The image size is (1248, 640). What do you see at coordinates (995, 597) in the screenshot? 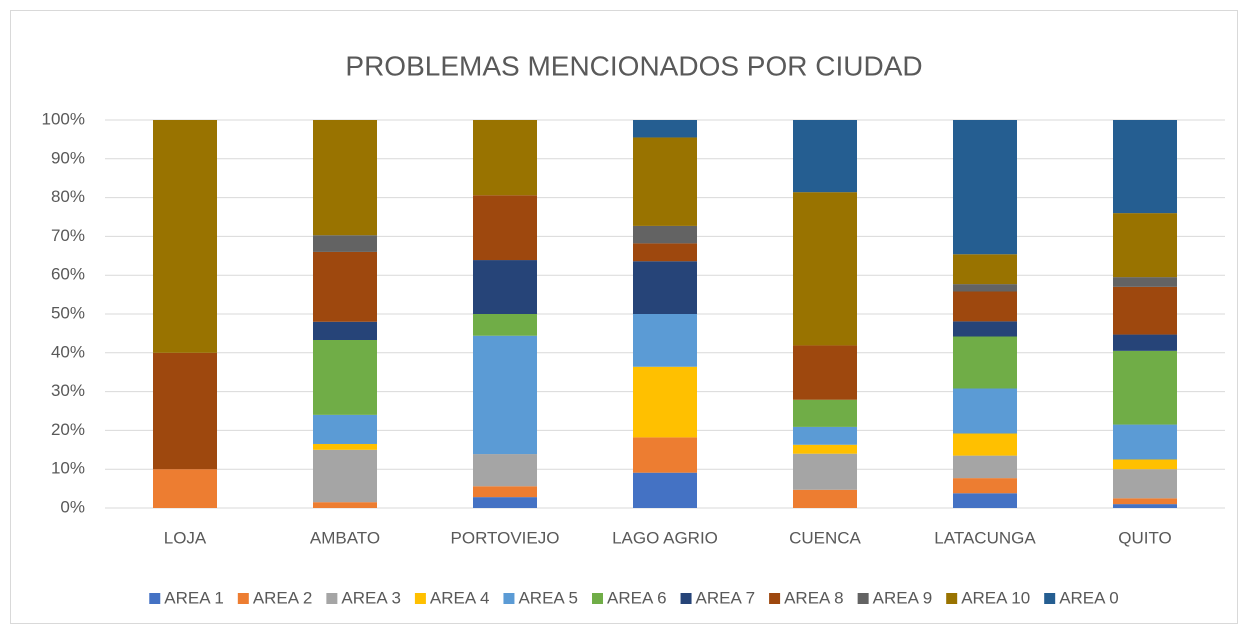
I see `legend-label: AREA 10` at bounding box center [995, 597].